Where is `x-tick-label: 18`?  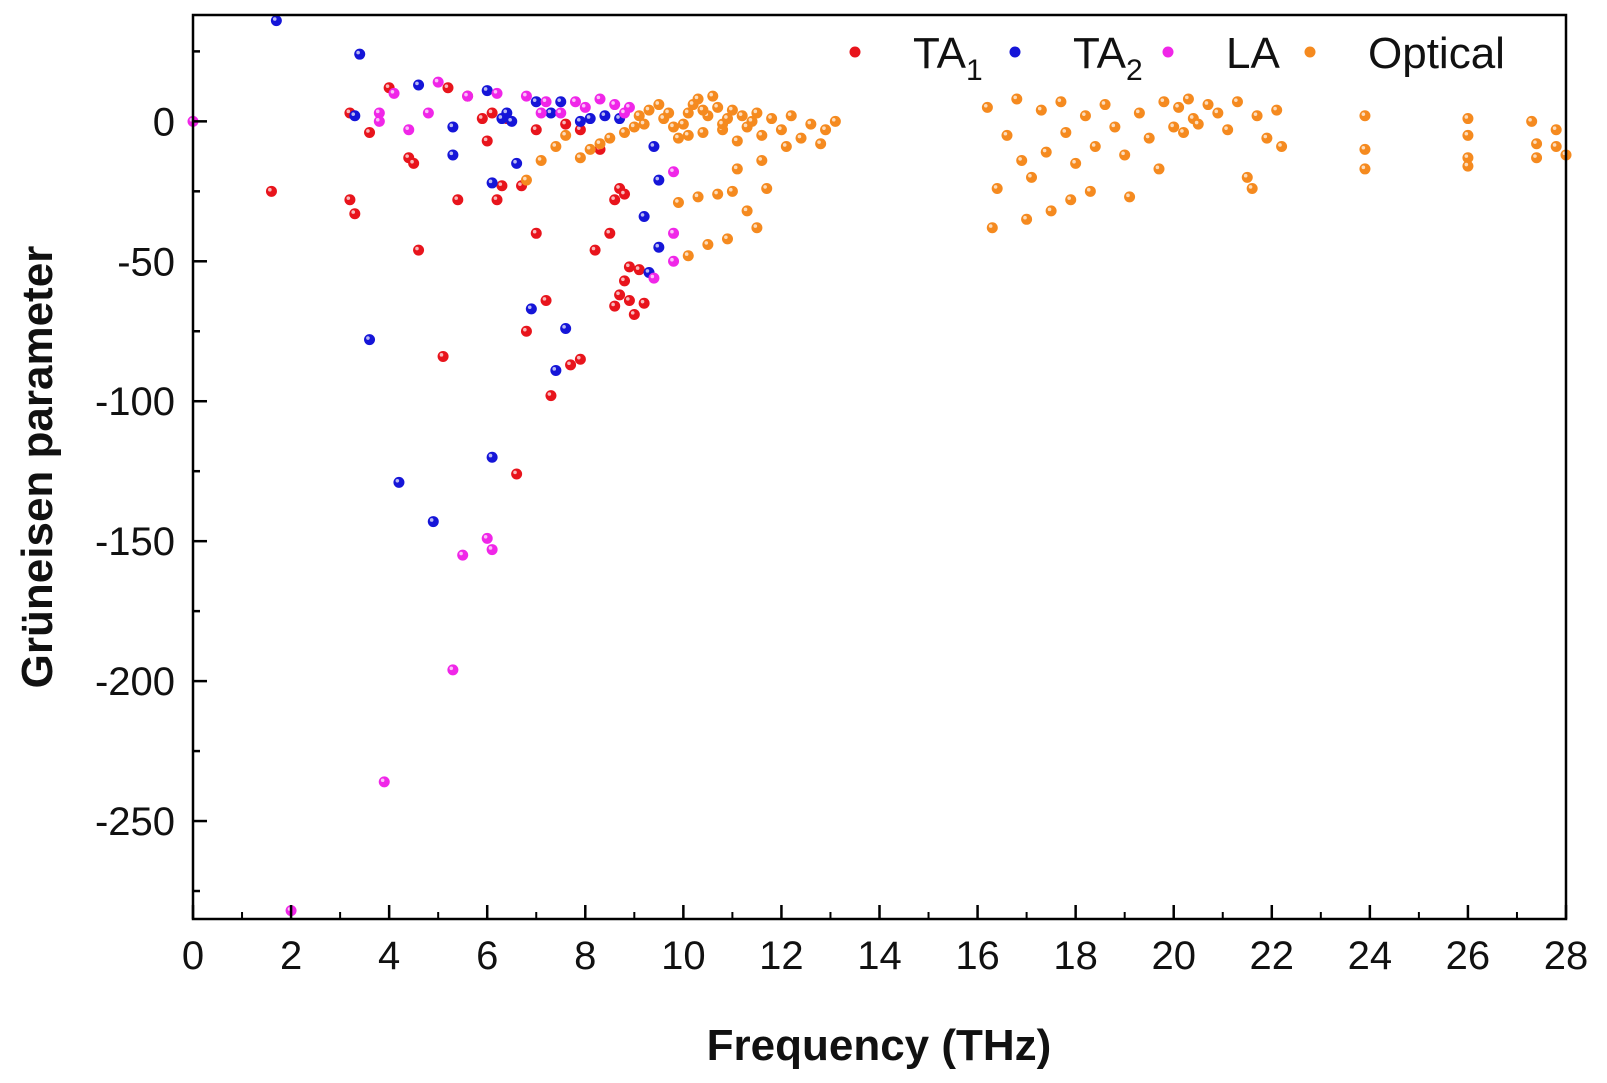
x-tick-label: 18 is located at coordinates (1075, 956).